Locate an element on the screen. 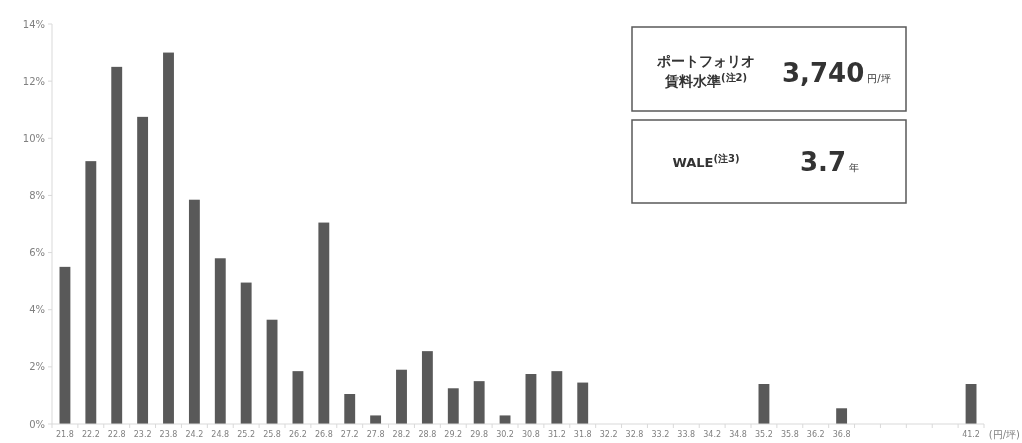 The height and width of the screenshot is (443, 1022). x-tick-label: 21.8 is located at coordinates (65, 434).